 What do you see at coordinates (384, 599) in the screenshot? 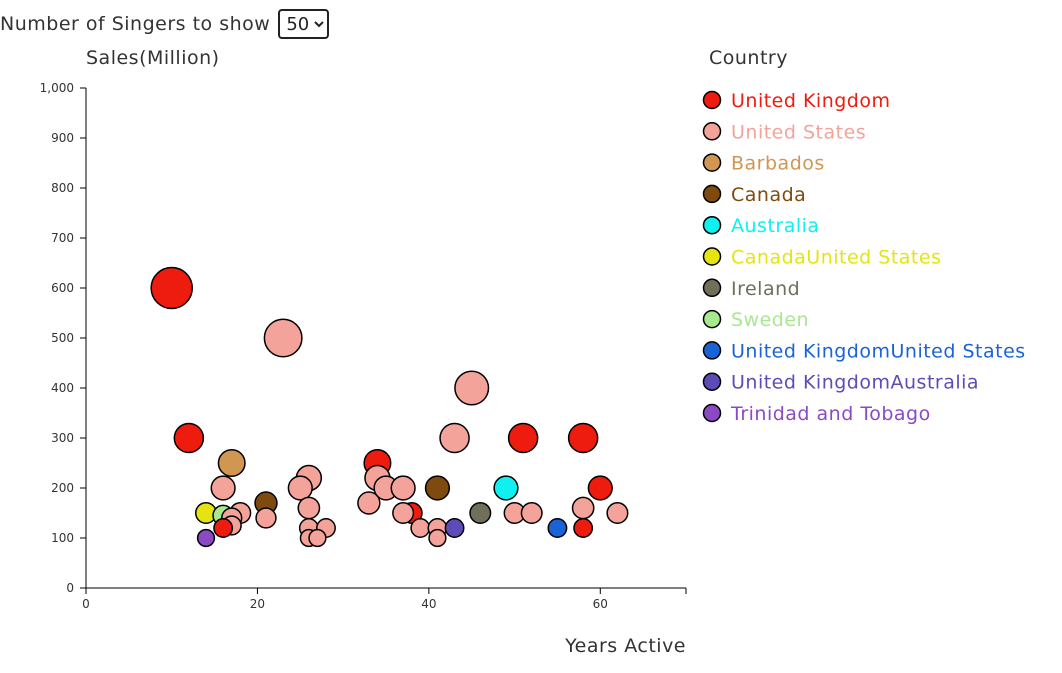
I see `x-axis: 0 20 40 60` at bounding box center [384, 599].